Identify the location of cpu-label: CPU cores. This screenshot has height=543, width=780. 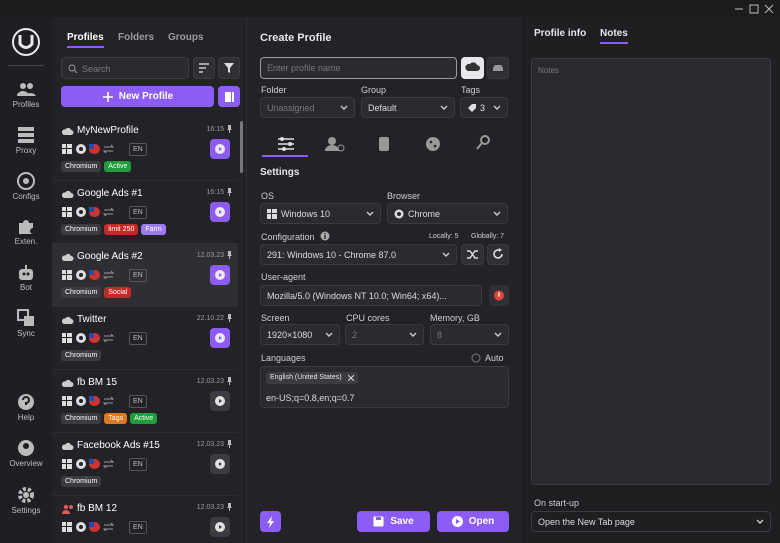
(368, 318).